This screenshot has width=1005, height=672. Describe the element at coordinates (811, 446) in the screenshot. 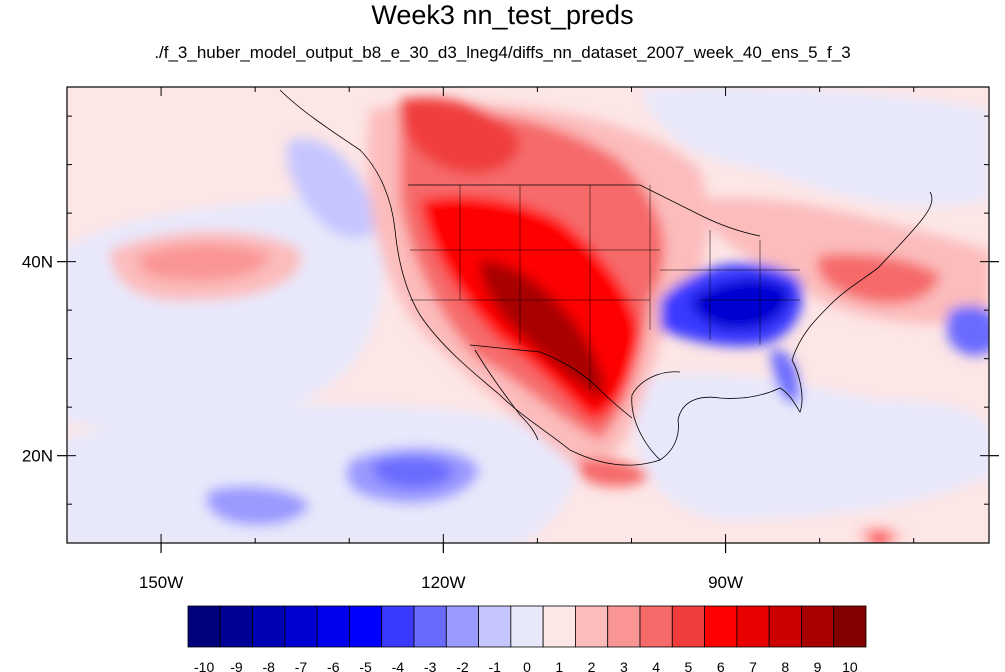

I see `anomaly-region-gulf-blue` at that location.